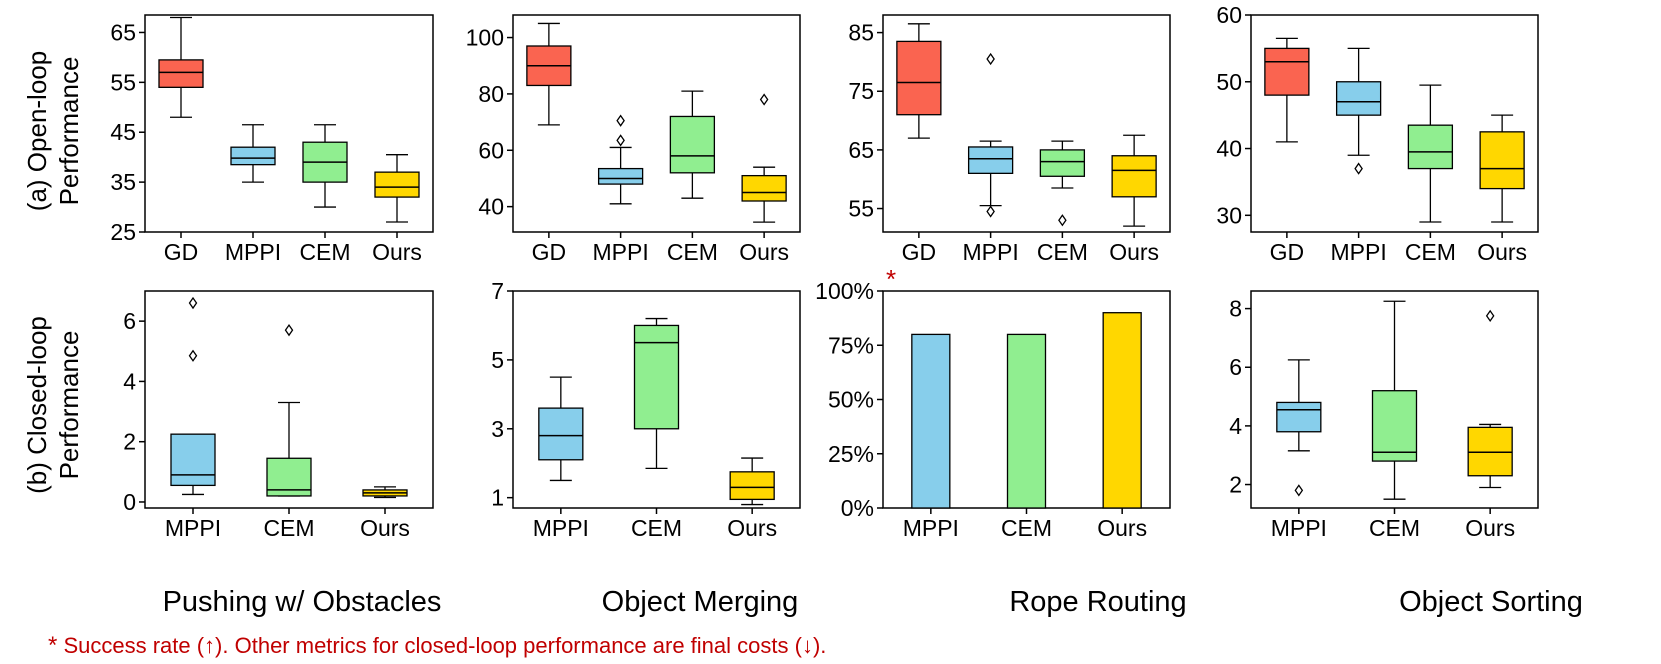  What do you see at coordinates (497, 291) in the screenshot?
I see `y-tick-label: 7` at bounding box center [497, 291].